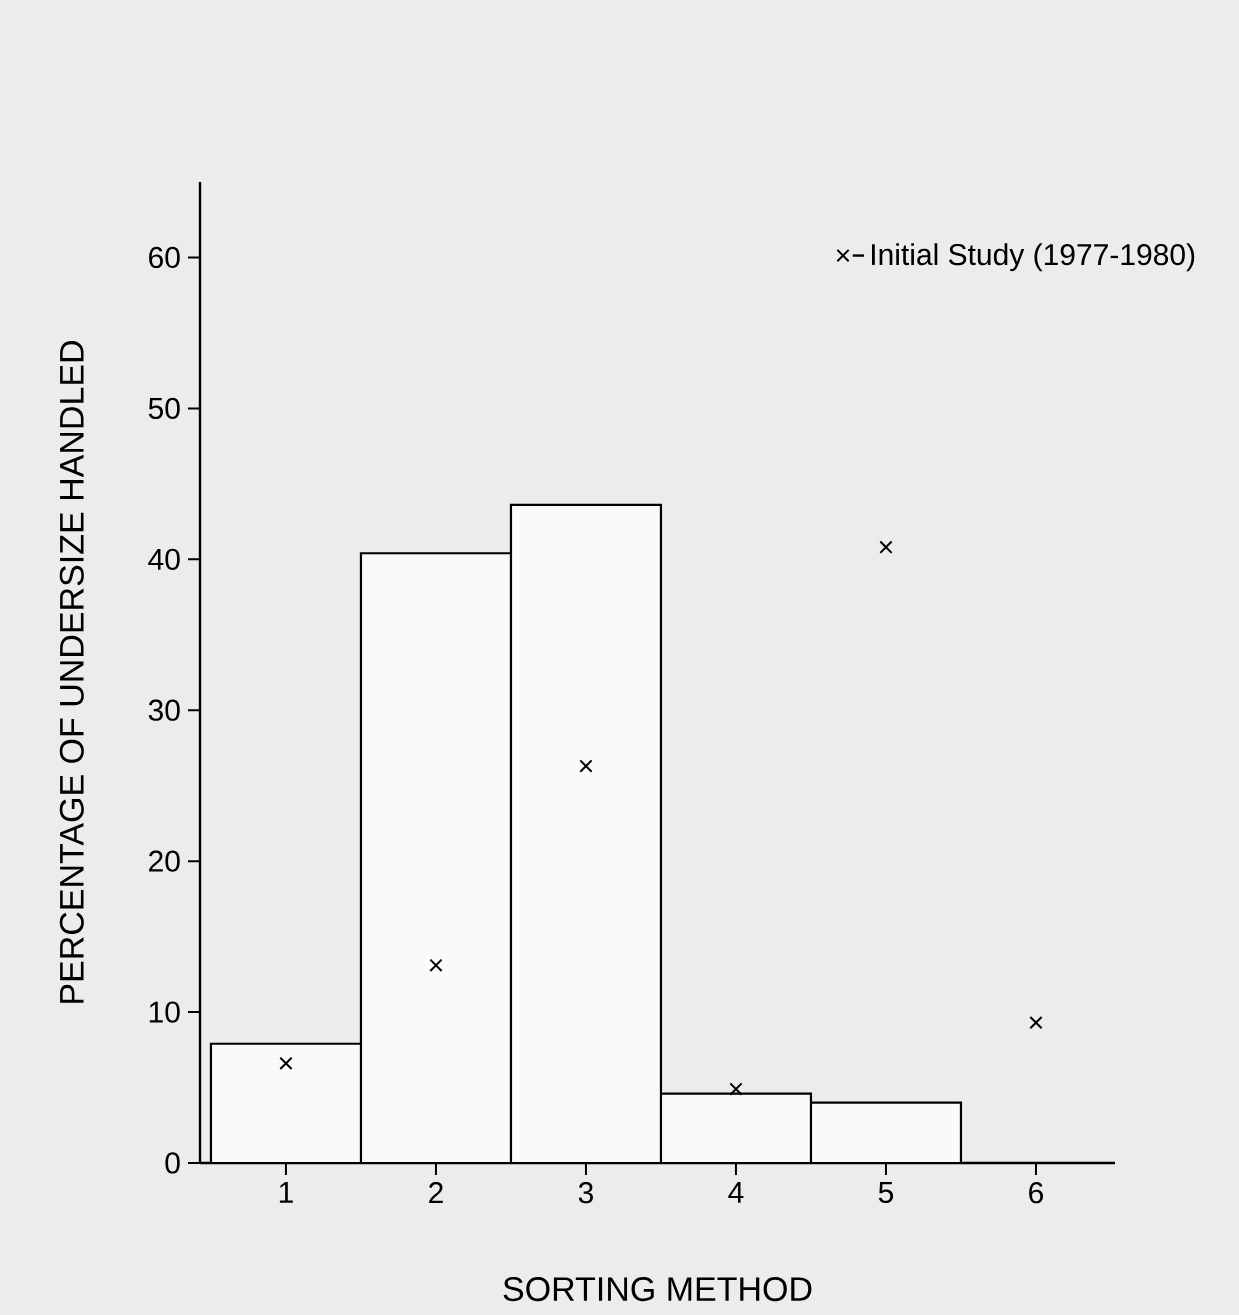 Image resolution: width=1239 pixels, height=1315 pixels. Describe the element at coordinates (1033, 257) in the screenshot. I see `legend-label: Initial Study (1977-1980)` at that location.